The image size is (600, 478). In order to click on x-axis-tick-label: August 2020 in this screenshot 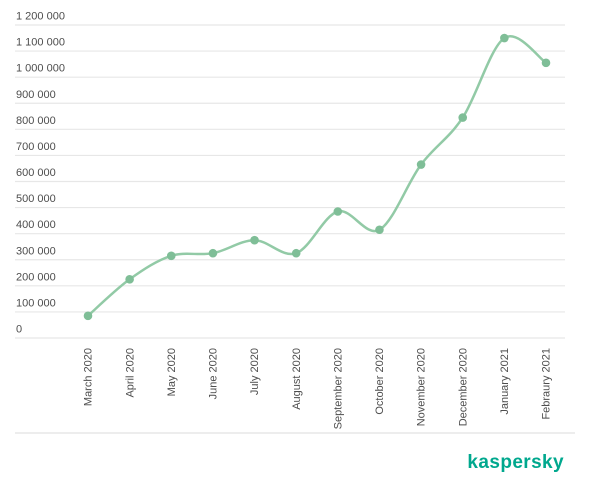, I will do `click(297, 379)`.